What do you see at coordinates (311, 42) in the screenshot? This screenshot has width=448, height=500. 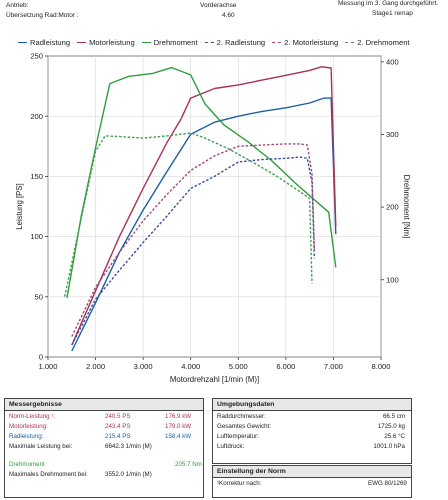 I see `legend-label: 2. Motorleistung` at bounding box center [311, 42].